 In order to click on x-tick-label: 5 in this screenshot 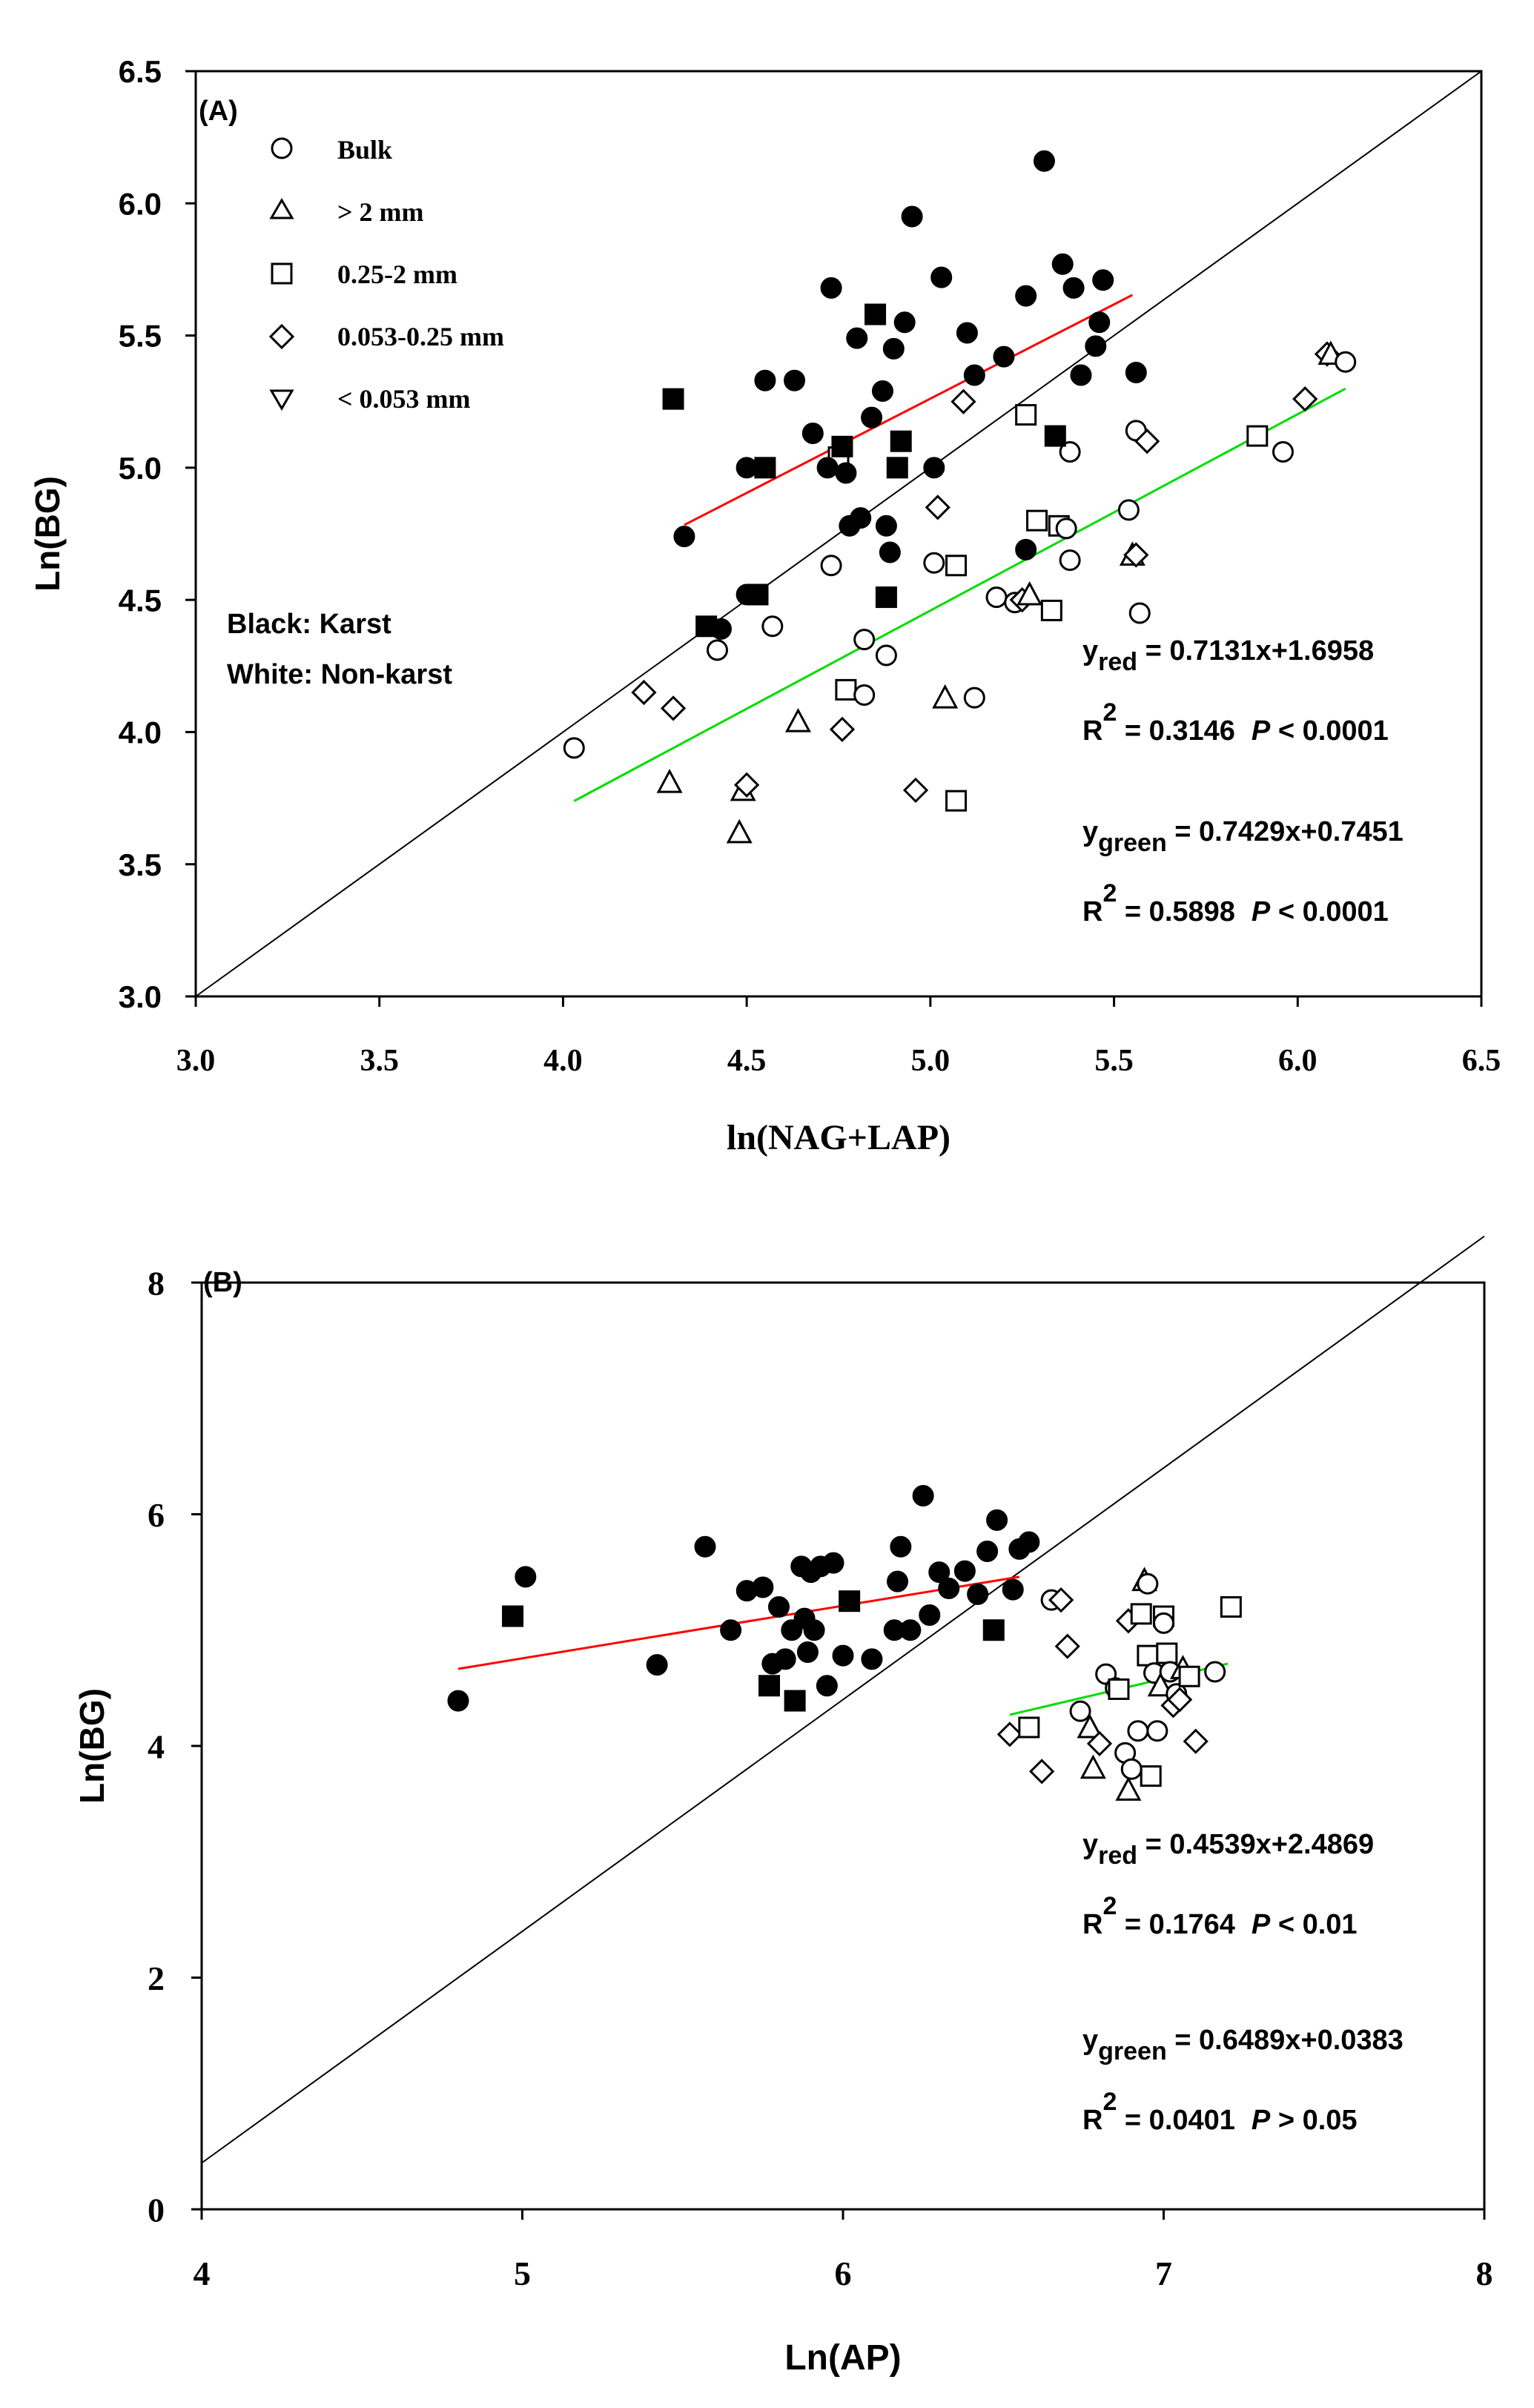, I will do `click(522, 2273)`.